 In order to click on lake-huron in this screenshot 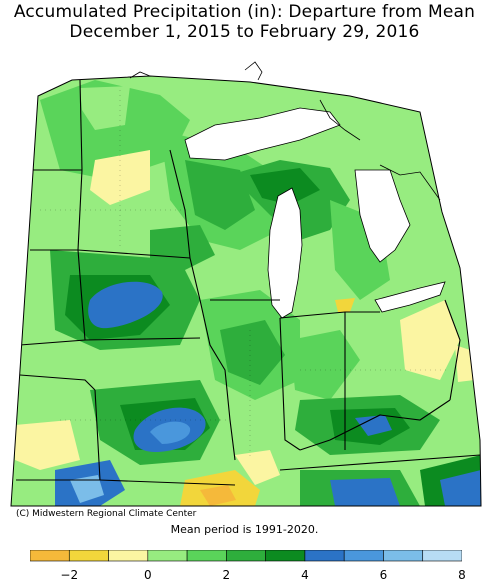, I will do `click(382, 216)`.